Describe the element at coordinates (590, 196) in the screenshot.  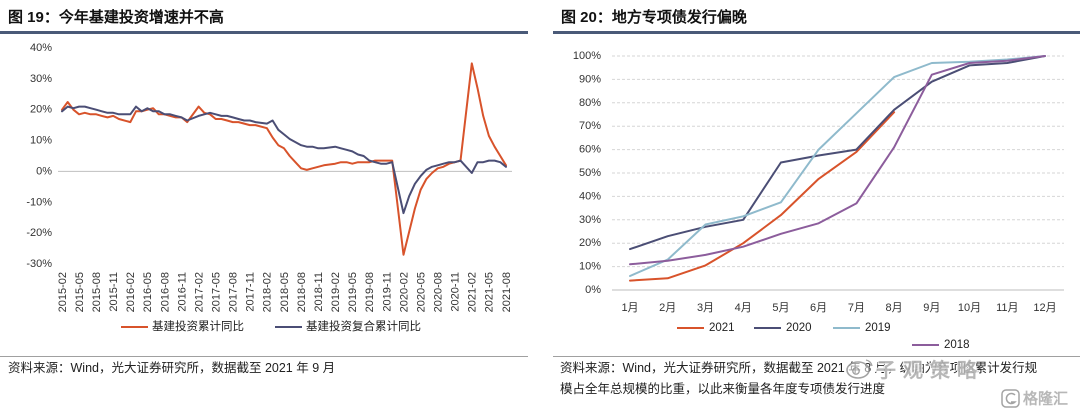
I see `right-y-tick-label: 40%` at that location.